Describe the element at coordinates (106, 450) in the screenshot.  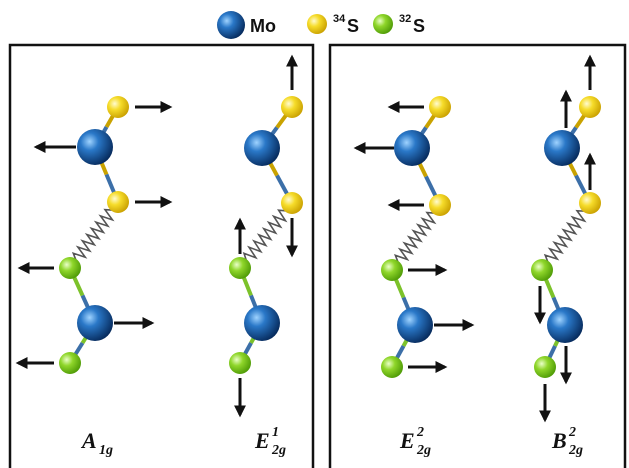
I see `mode-sub: 1g` at that location.